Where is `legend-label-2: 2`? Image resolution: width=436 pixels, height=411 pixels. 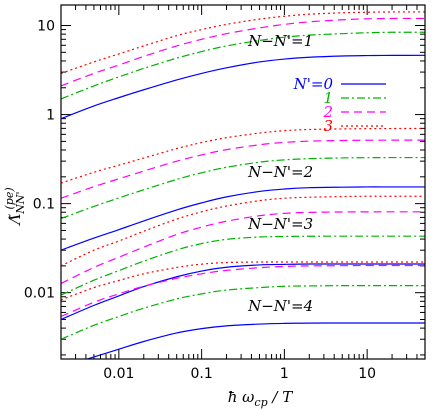 legend-label-2: 2 is located at coordinates (327, 112).